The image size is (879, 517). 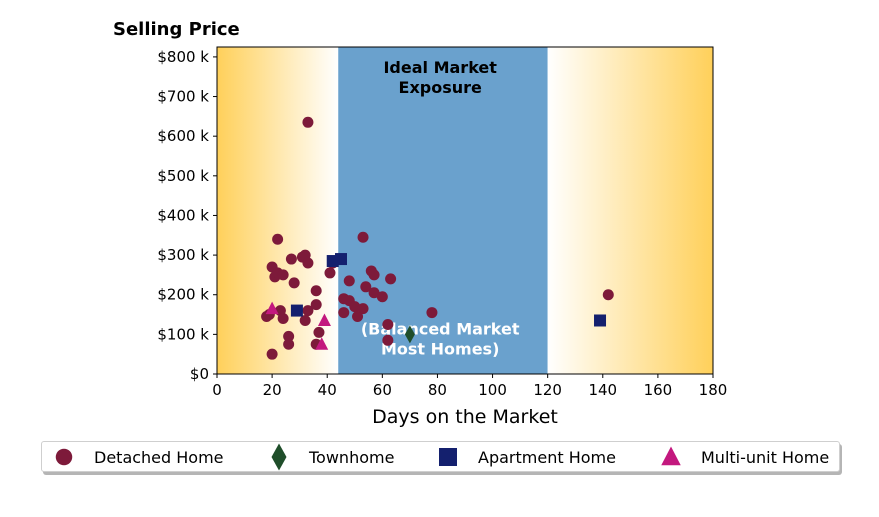 What do you see at coordinates (492, 390) in the screenshot?
I see `x-tick-label: 100` at bounding box center [492, 390].